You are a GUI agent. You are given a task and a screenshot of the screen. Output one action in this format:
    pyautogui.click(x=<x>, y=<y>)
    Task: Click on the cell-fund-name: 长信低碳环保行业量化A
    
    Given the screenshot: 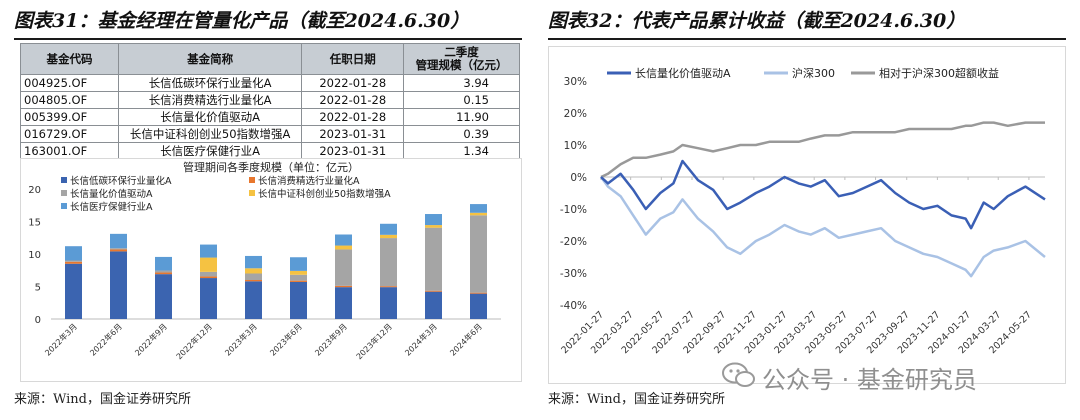 What is the action you would take?
    pyautogui.click(x=210, y=83)
    